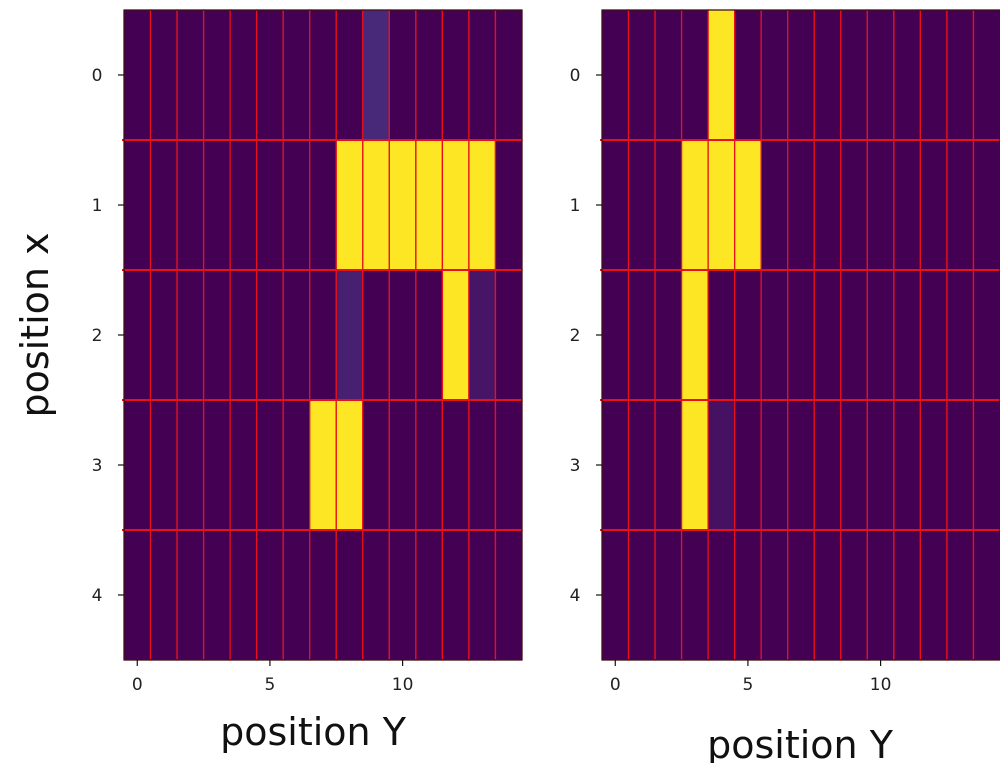 This screenshot has height=763, width=1000. Describe the element at coordinates (97, 206) in the screenshot. I see `left-y-tick-label: 1` at that location.